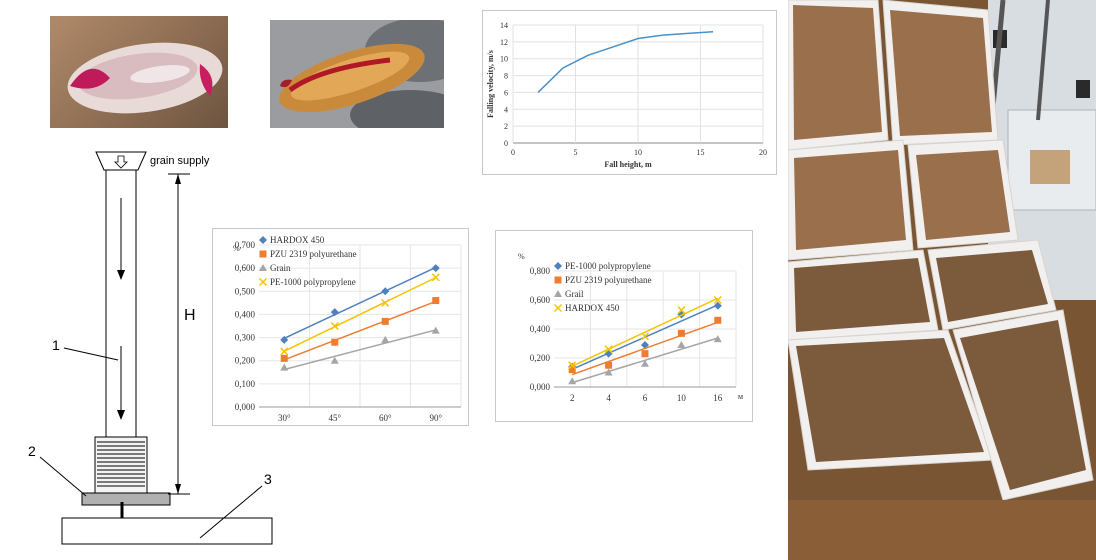 Image resolution: width=1096 pixels, height=560 pixels. Describe the element at coordinates (572, 398) in the screenshot. I see `x-tick-label: 2` at that location.